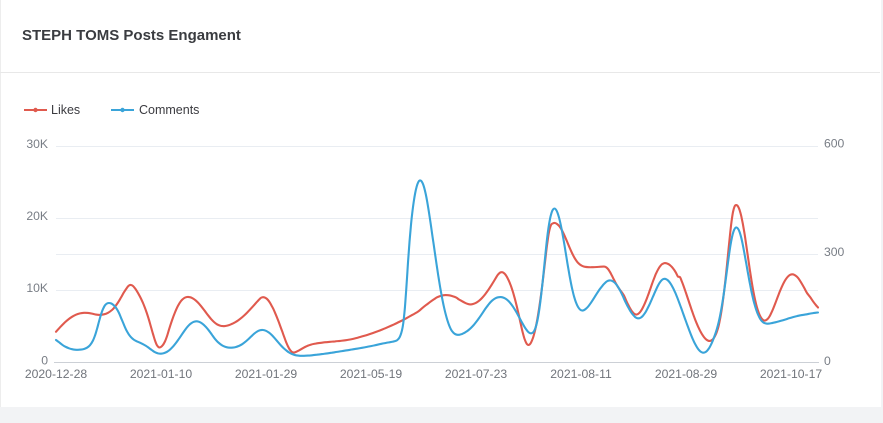  What do you see at coordinates (37, 288) in the screenshot?
I see `svg-text: 10K` at bounding box center [37, 288].